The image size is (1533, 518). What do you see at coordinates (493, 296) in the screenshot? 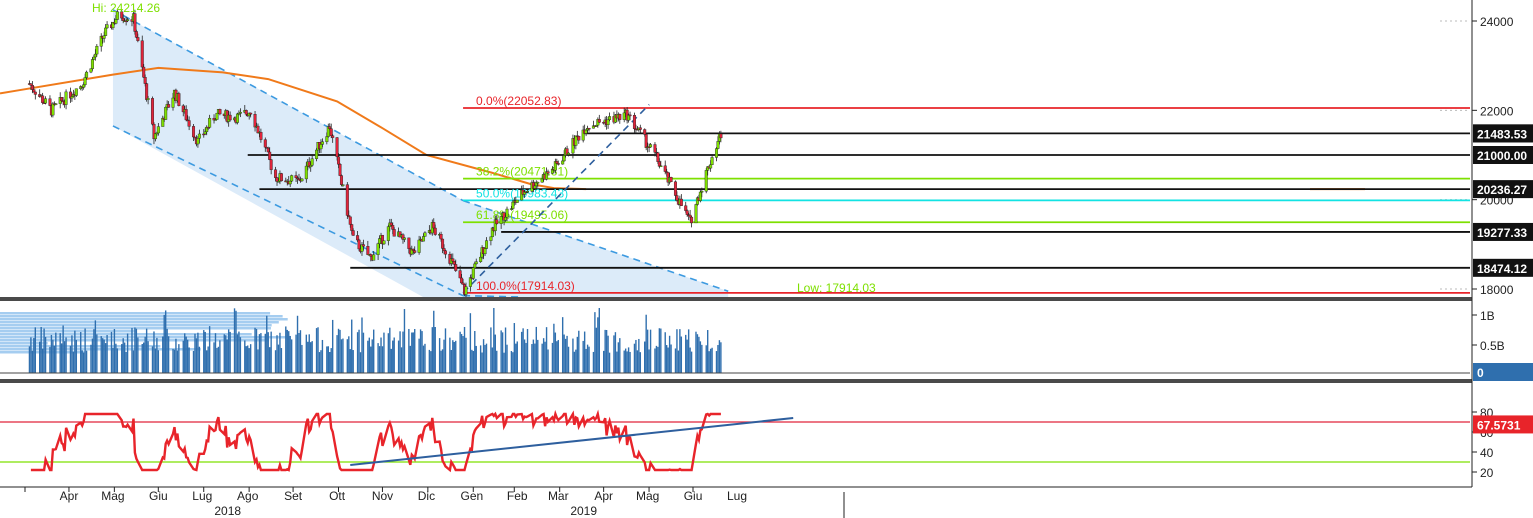
I see `channel-lower-extension` at bounding box center [493, 296].